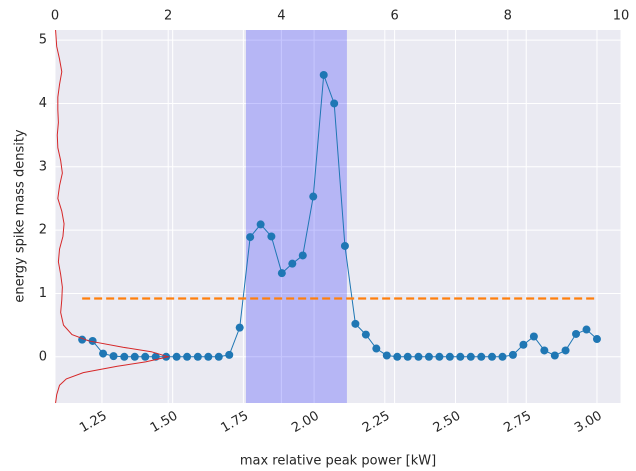  What do you see at coordinates (296, 216) in the screenshot?
I see `highlight-span` at bounding box center [296, 216].